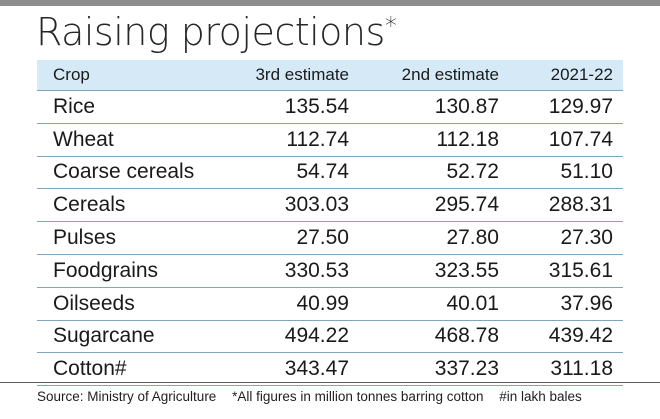 The width and height of the screenshot is (660, 419). Describe the element at coordinates (283, 75) in the screenshot. I see `header-3rd-estimate: 3rd estimate` at that location.